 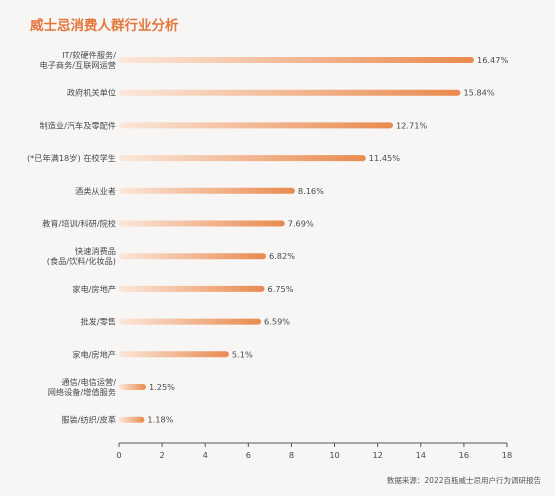 I want to click on value-label: 1.18%, so click(x=160, y=420).